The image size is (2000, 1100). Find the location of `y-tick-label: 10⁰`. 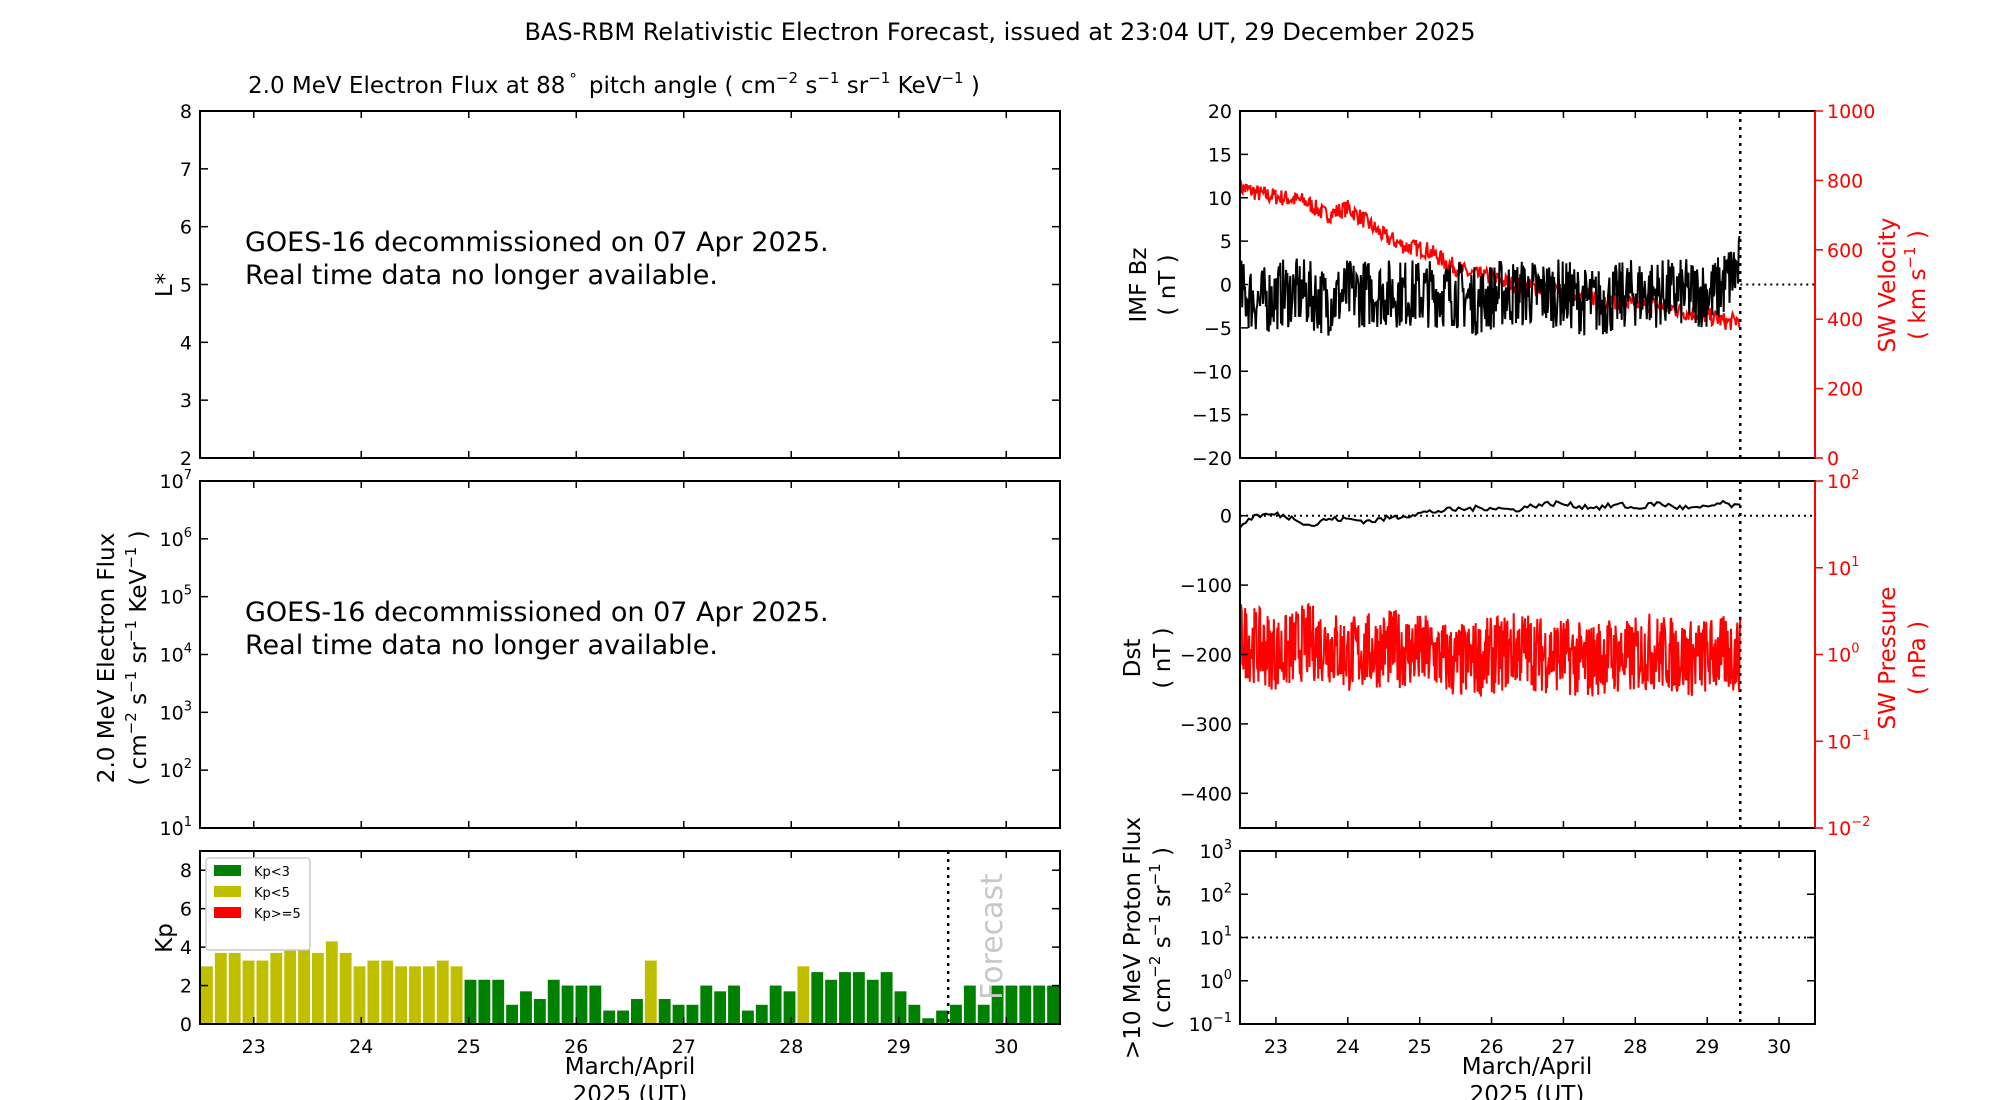

y-tick-label: 10⁰ is located at coordinates (1216, 980).